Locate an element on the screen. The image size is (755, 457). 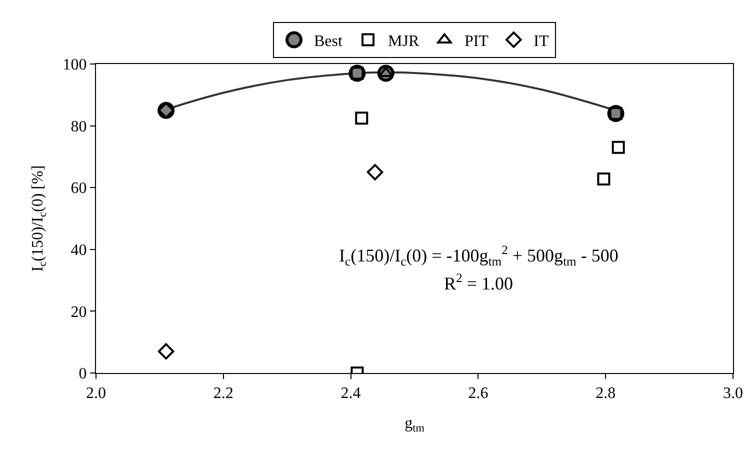
legend-label: PIT is located at coordinates (476, 41).